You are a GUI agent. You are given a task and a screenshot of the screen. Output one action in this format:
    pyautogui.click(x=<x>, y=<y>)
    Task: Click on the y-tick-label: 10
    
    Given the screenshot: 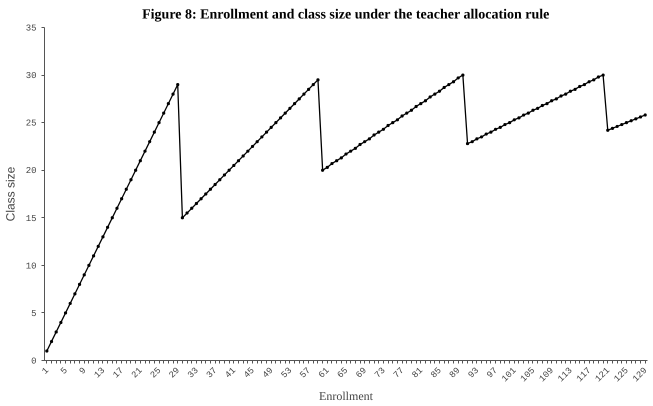 What is the action you would take?
    pyautogui.click(x=31, y=266)
    